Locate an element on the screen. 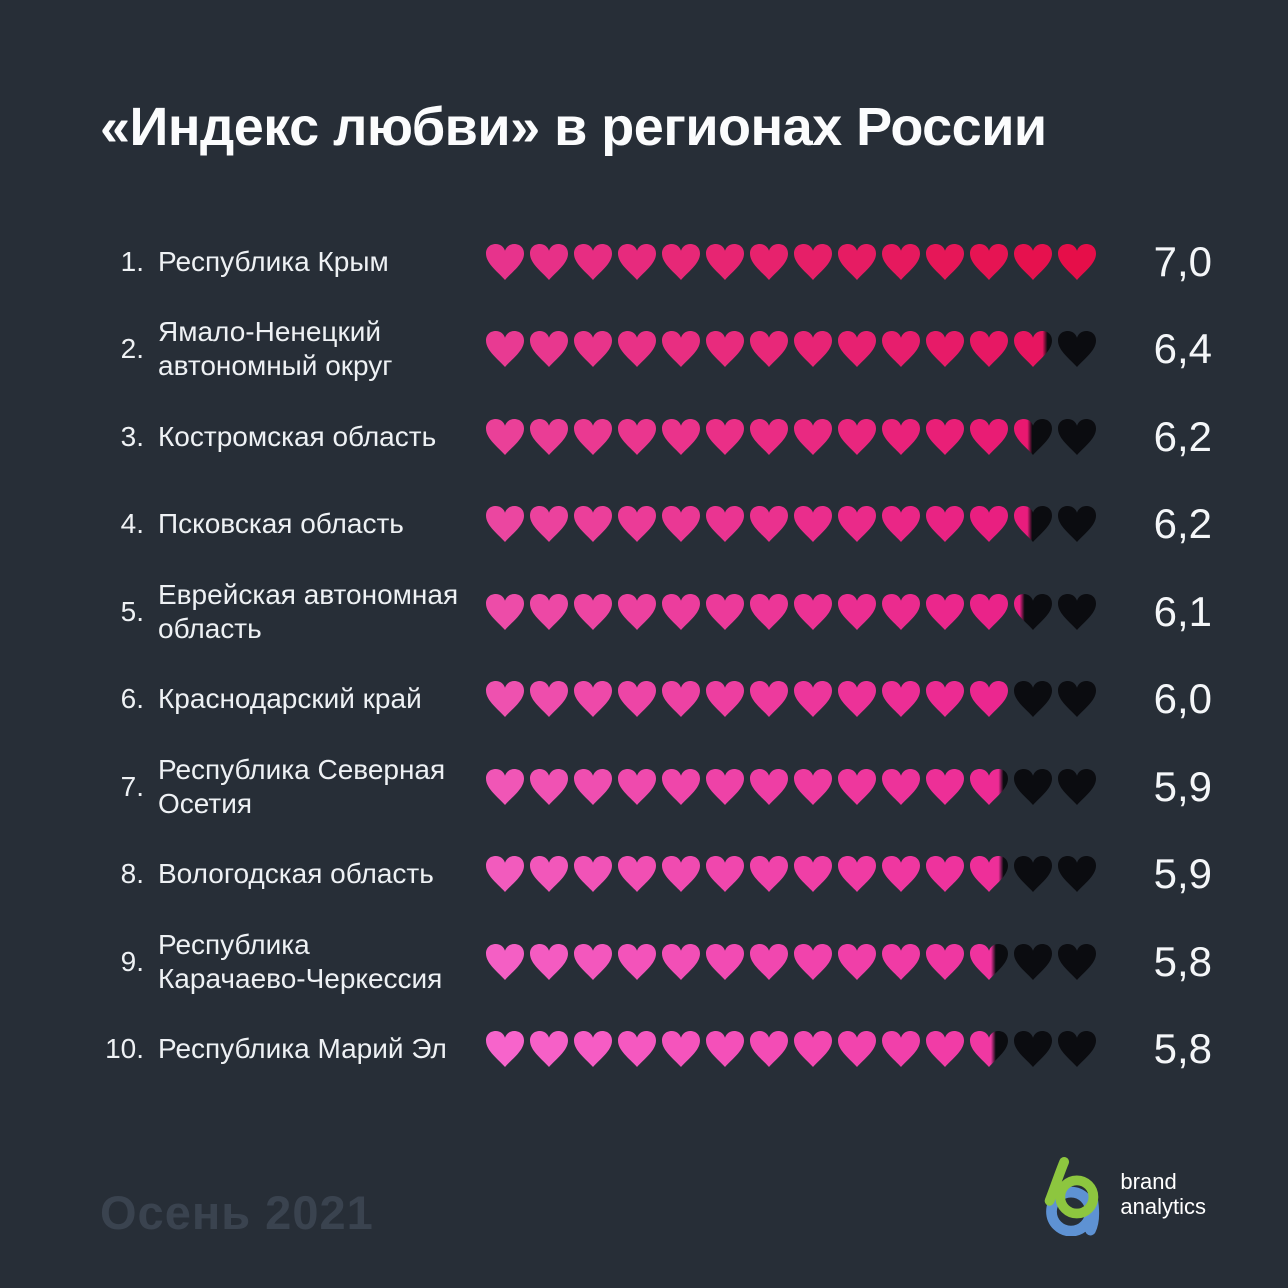 This screenshot has height=1288, width=1288. ranking-row: 2. Ямало-Ненецкий автономный округ 6,4 is located at coordinates (656, 350).